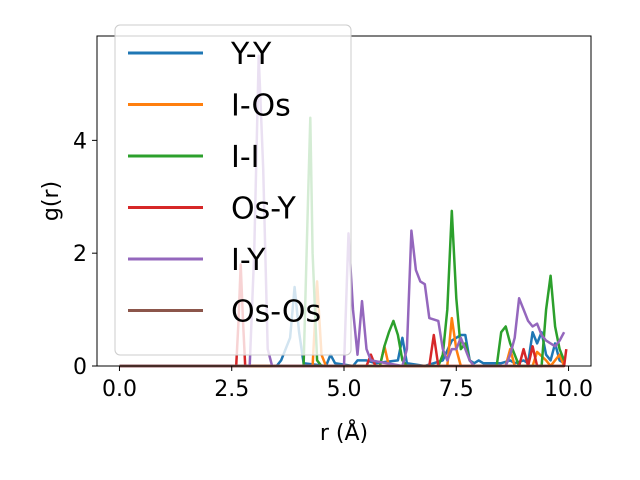 The image size is (640, 480). I want to click on y-tick-label: 0, so click(80, 367).